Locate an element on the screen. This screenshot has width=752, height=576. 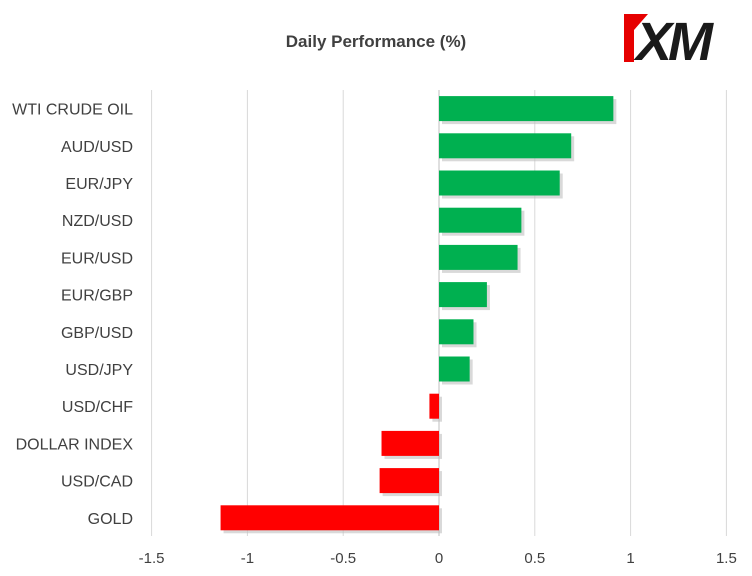
x-tick-label: 0 is located at coordinates (439, 558).